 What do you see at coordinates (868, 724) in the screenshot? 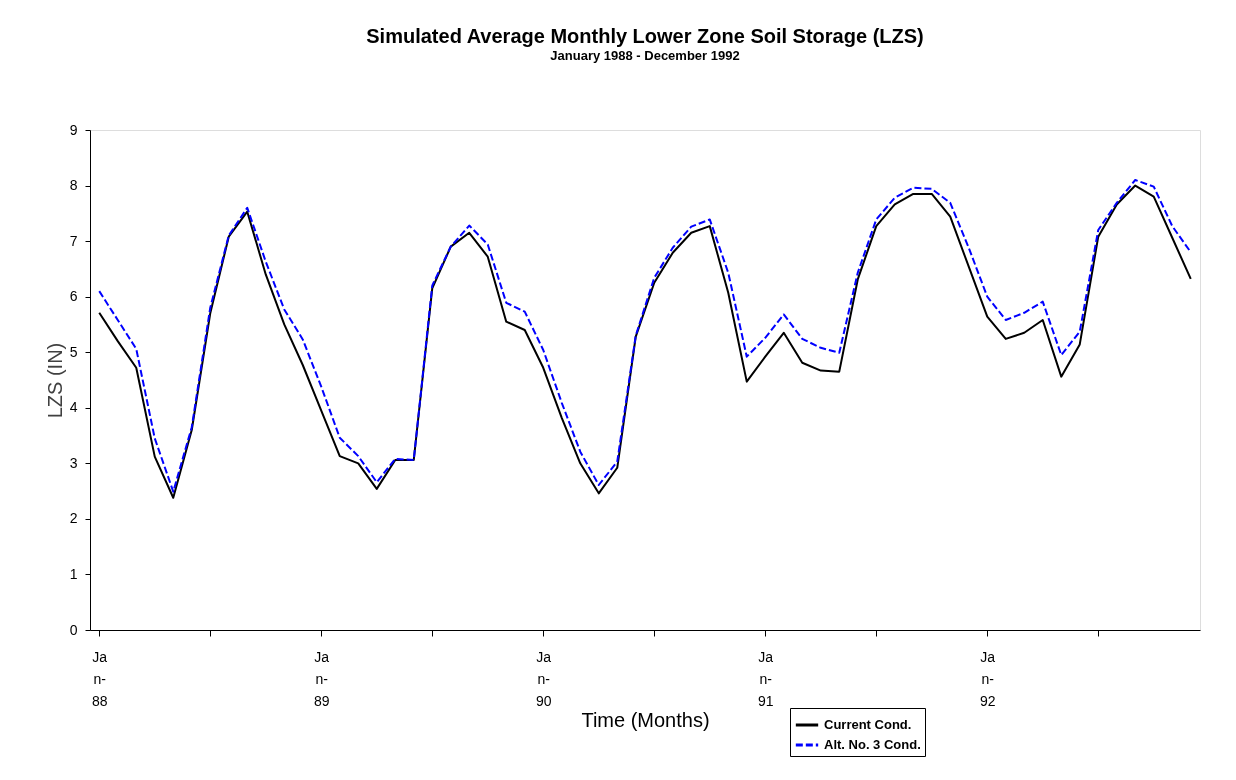
I see `legend-label: Current Cond.` at bounding box center [868, 724].